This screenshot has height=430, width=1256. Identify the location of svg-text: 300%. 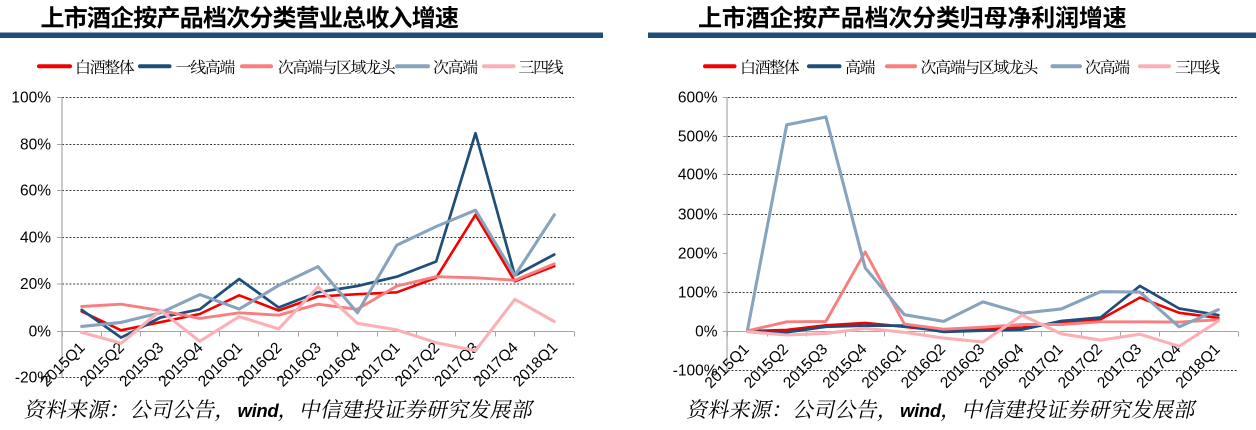
(698, 215).